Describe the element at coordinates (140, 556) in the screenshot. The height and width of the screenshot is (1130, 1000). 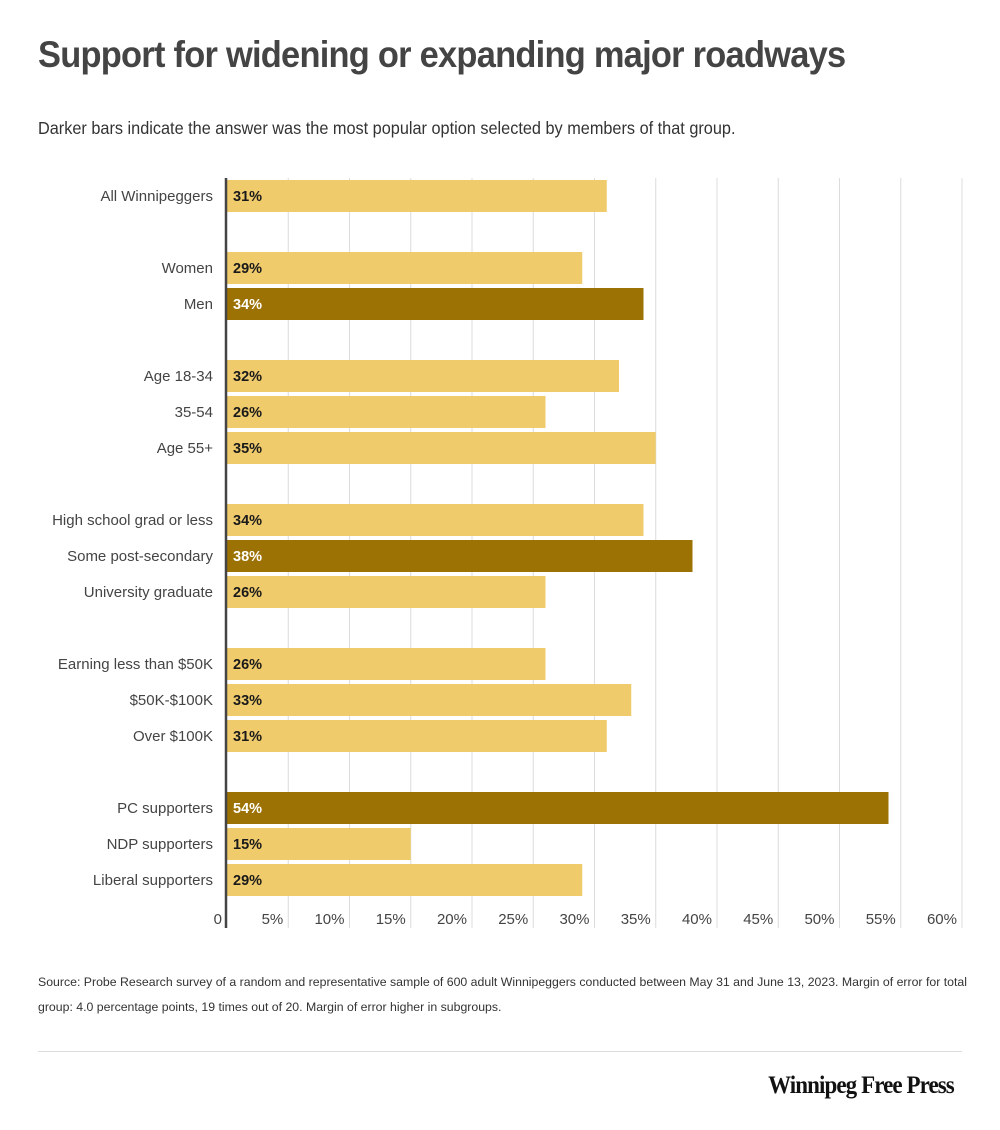
I see `category-label: Some post-secondary` at that location.